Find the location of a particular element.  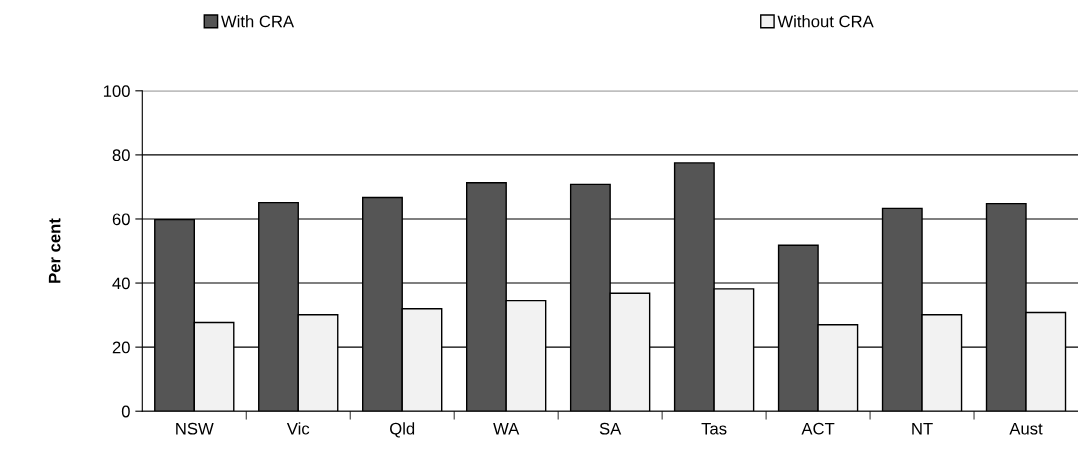

x-tick-label: Vic is located at coordinates (298, 428).